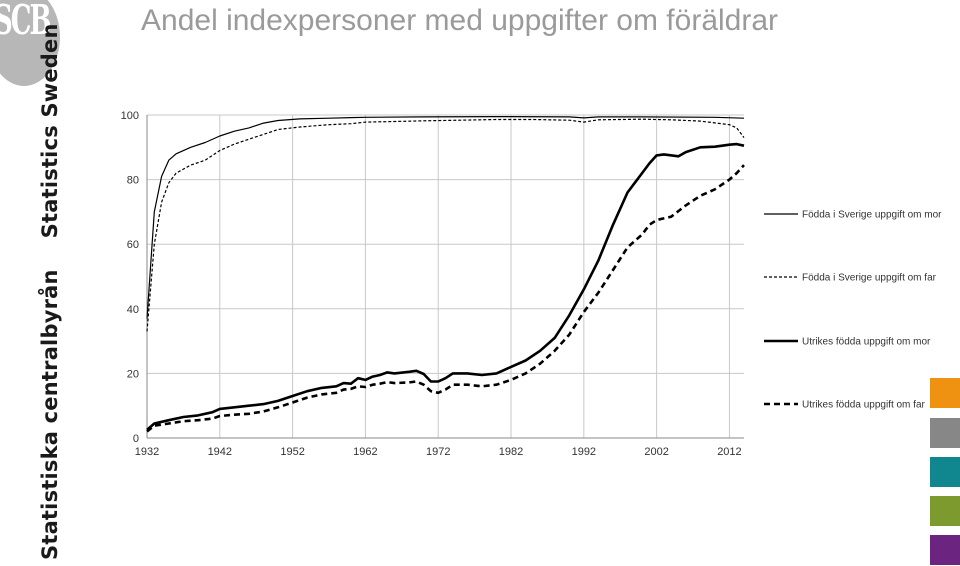 The height and width of the screenshot is (566, 960). What do you see at coordinates (147, 452) in the screenshot?
I see `x-tick-label: 1932` at bounding box center [147, 452].